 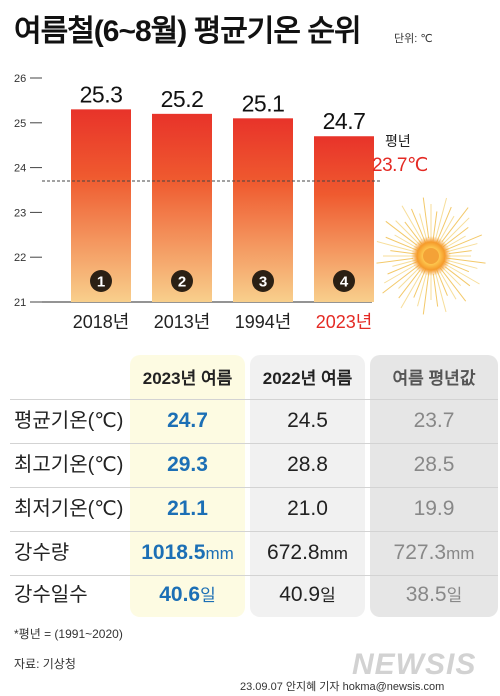 What do you see at coordinates (188, 31) in the screenshot?
I see `page-title: 여름철(6~8월) 평균기온 순위` at bounding box center [188, 31].